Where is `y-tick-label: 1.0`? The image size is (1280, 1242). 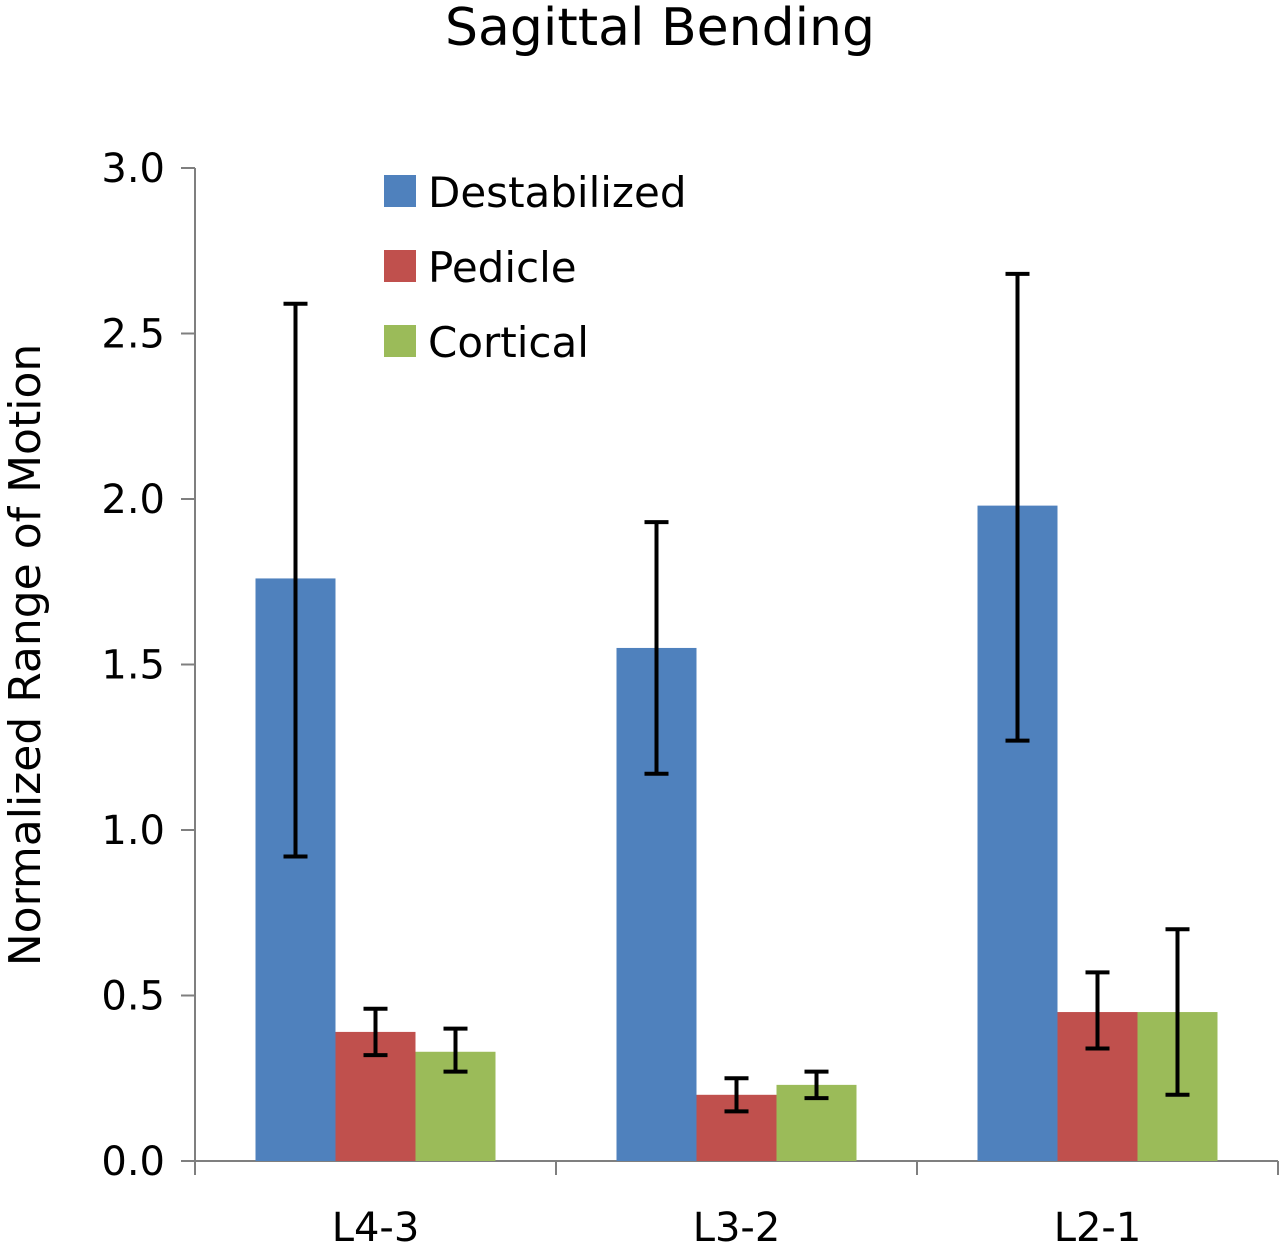 y-tick-label: 1.0 is located at coordinates (133, 831).